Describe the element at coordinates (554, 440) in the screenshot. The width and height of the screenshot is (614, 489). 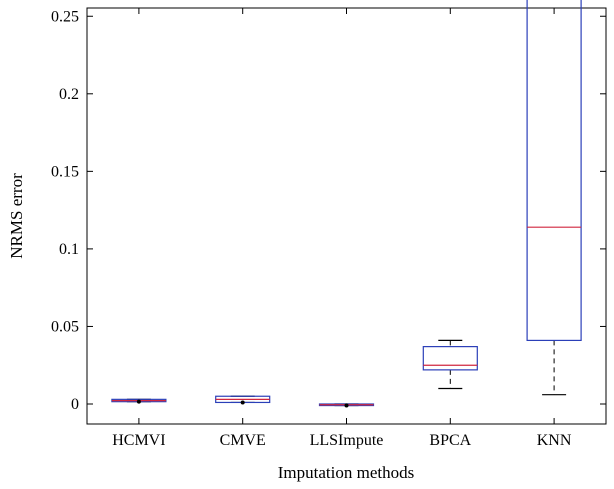
I see `x-tick-label: KNN` at that location.